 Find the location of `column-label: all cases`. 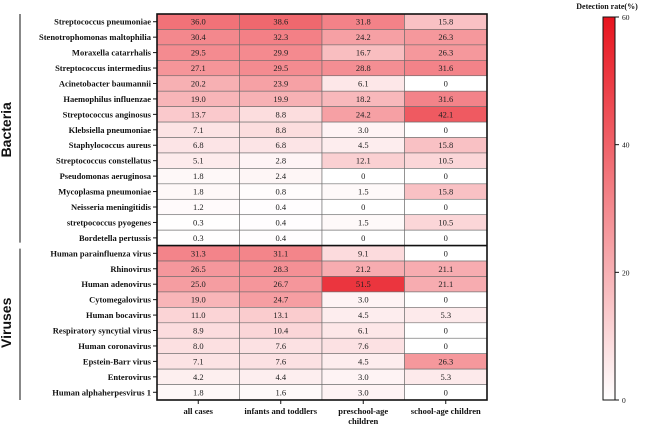

column-label: all cases is located at coordinates (198, 411).